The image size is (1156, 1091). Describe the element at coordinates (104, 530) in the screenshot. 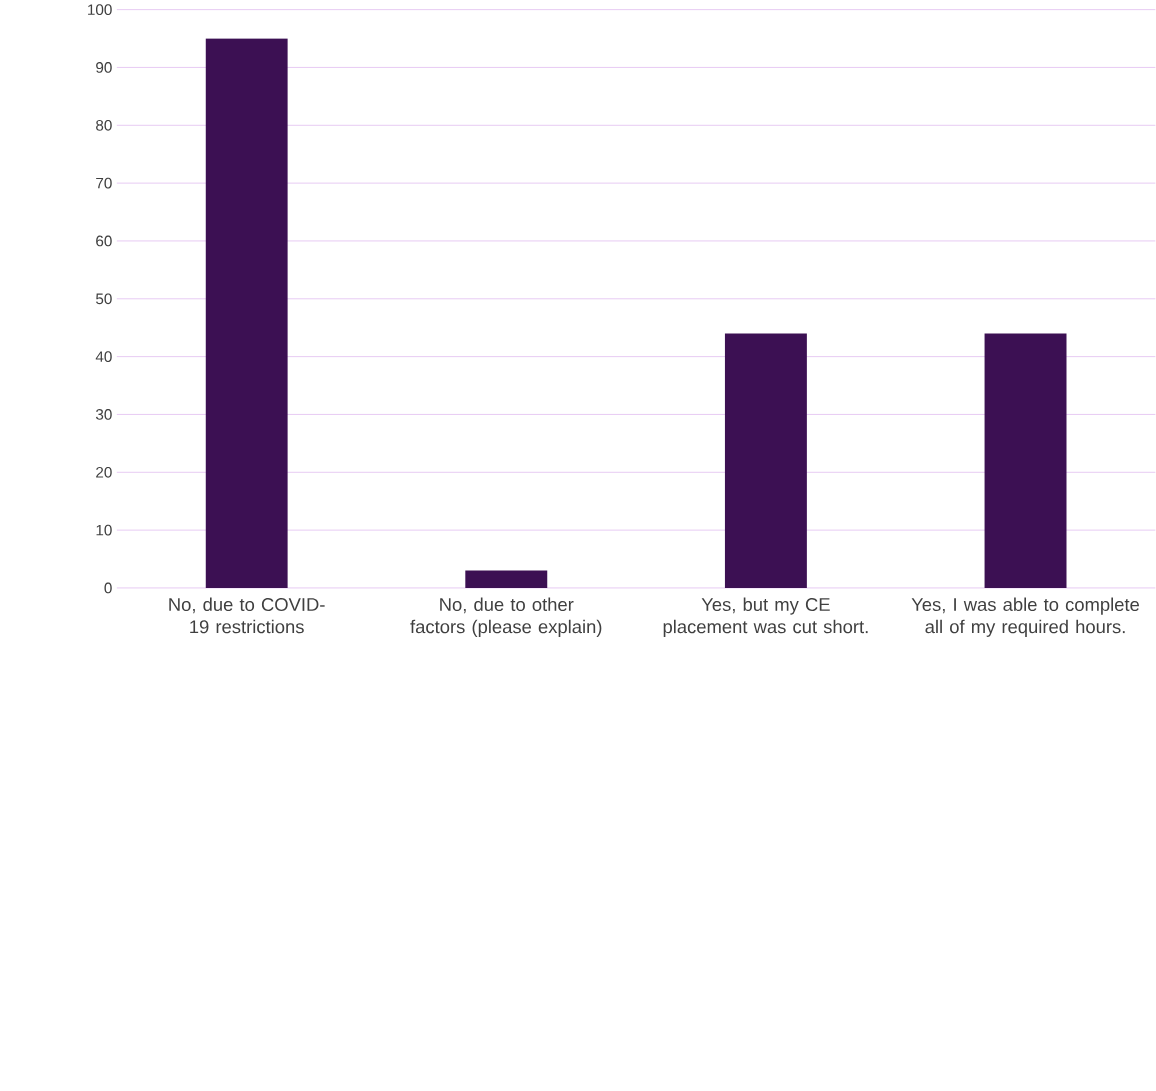

I see `y-tick-label: 10` at that location.